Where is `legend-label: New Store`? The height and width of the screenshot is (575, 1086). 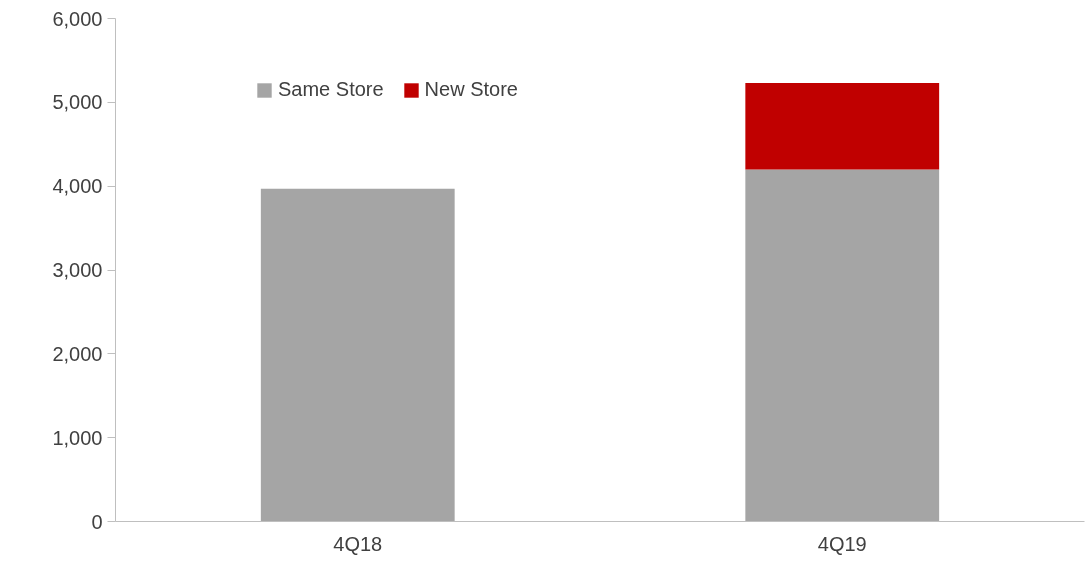
legend-label: New Store is located at coordinates (471, 89).